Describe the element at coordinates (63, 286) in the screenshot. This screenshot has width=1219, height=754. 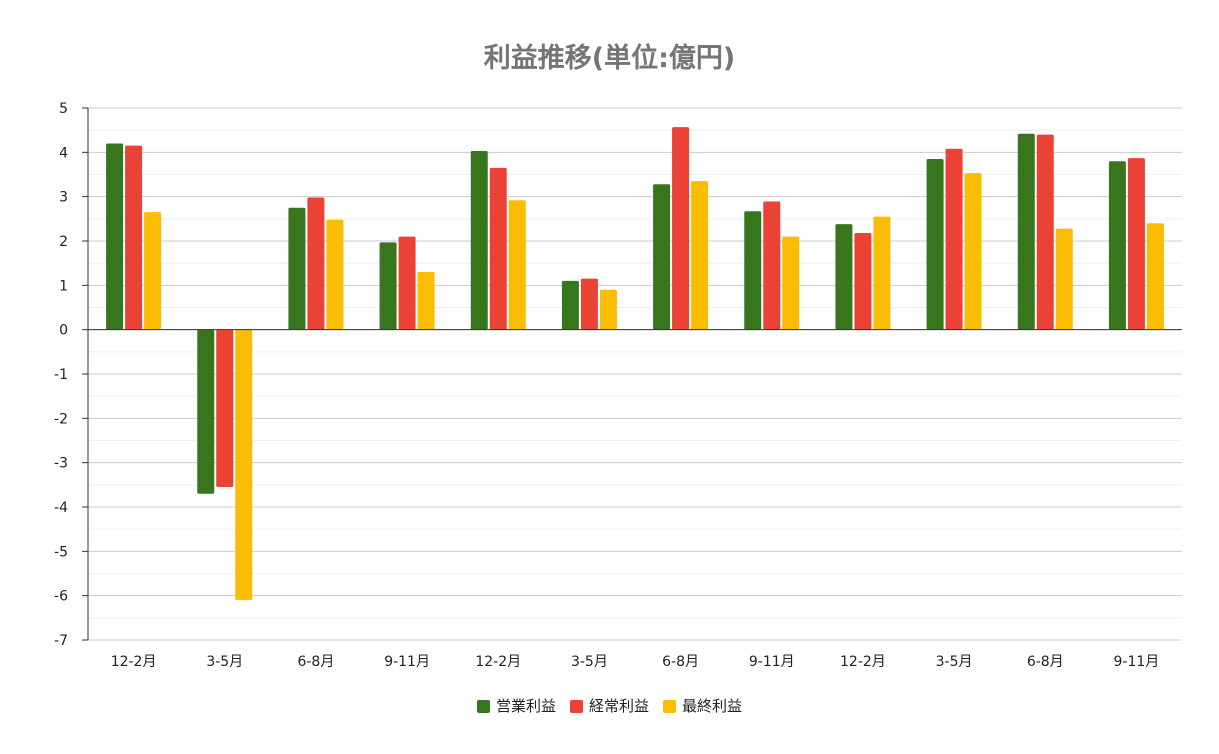
I see `y-tick-label: 1` at that location.